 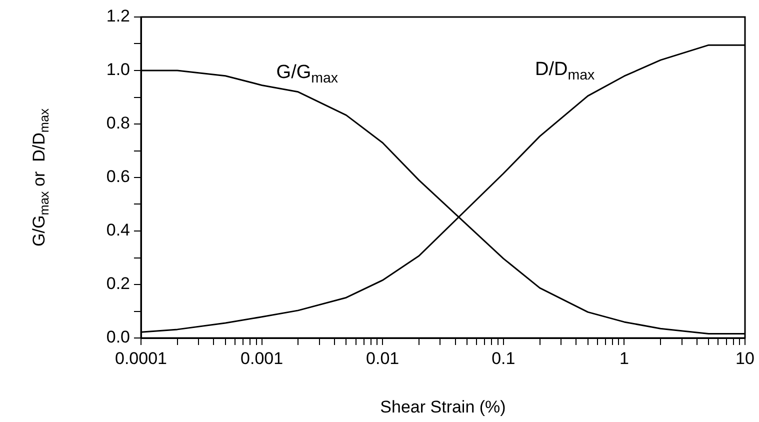 I want to click on y-tick-label: 0.0, so click(x=118, y=337).